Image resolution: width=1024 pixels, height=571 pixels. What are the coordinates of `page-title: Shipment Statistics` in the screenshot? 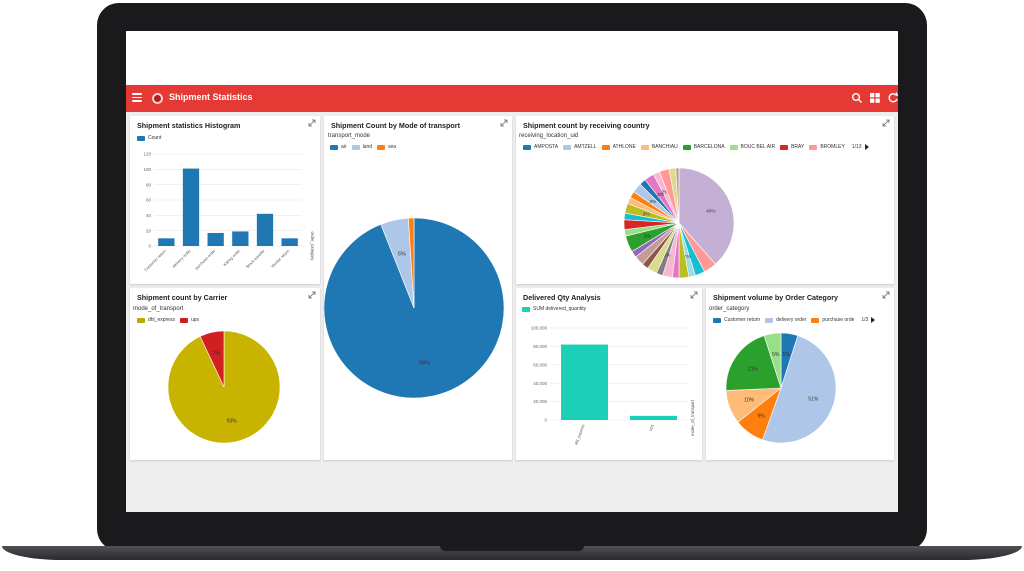 It's located at (211, 97).